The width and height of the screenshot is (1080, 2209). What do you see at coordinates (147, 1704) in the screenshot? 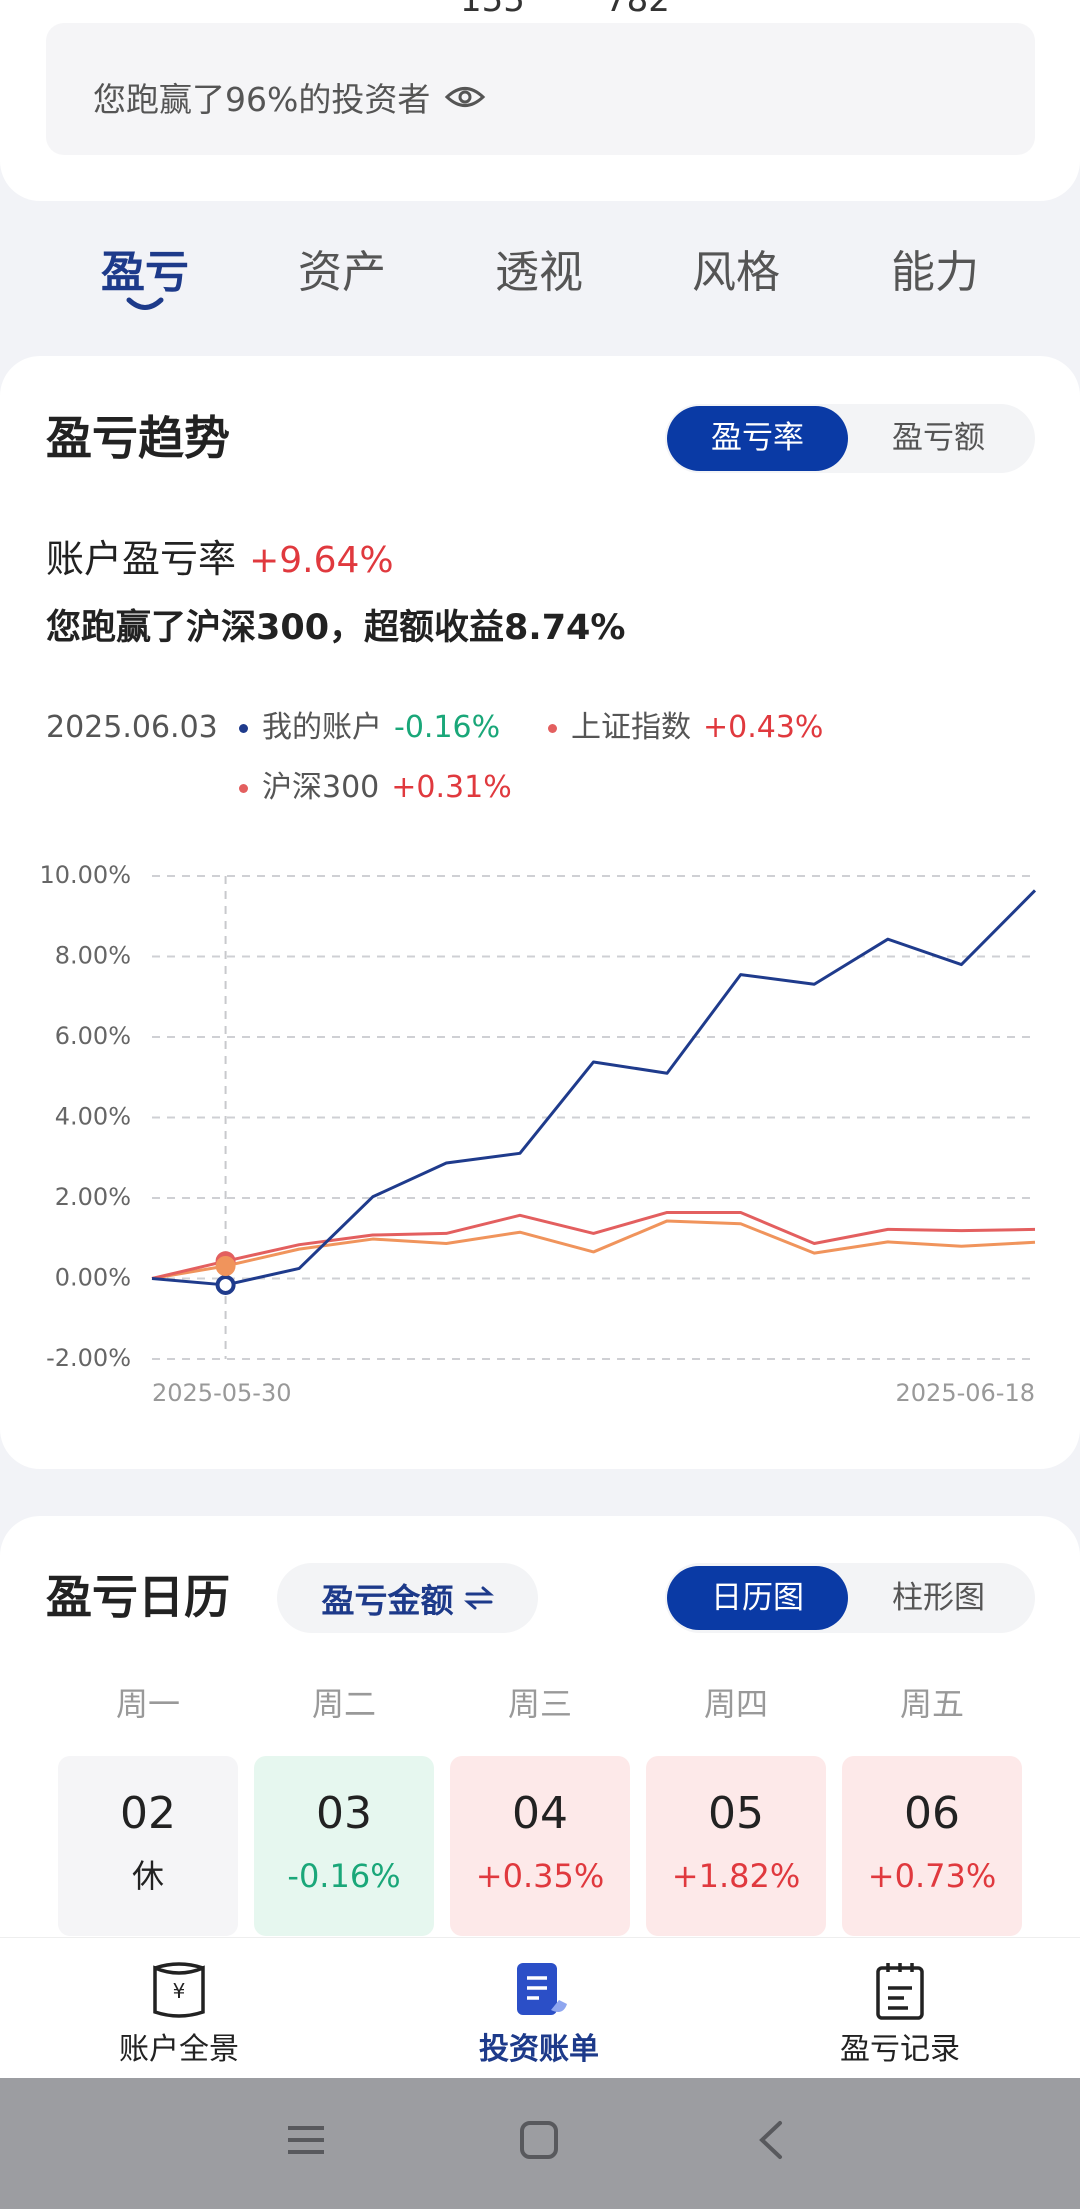
I see `weekday: 周一` at bounding box center [147, 1704].